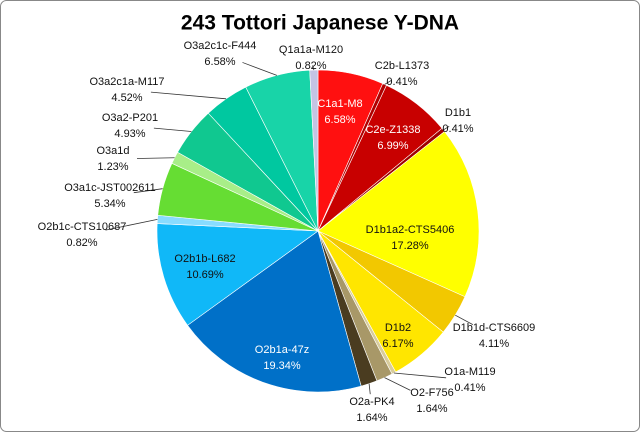 Image resolution: width=640 pixels, height=437 pixels. What do you see at coordinates (282, 366) in the screenshot?
I see `value-label: 19.34%` at bounding box center [282, 366].